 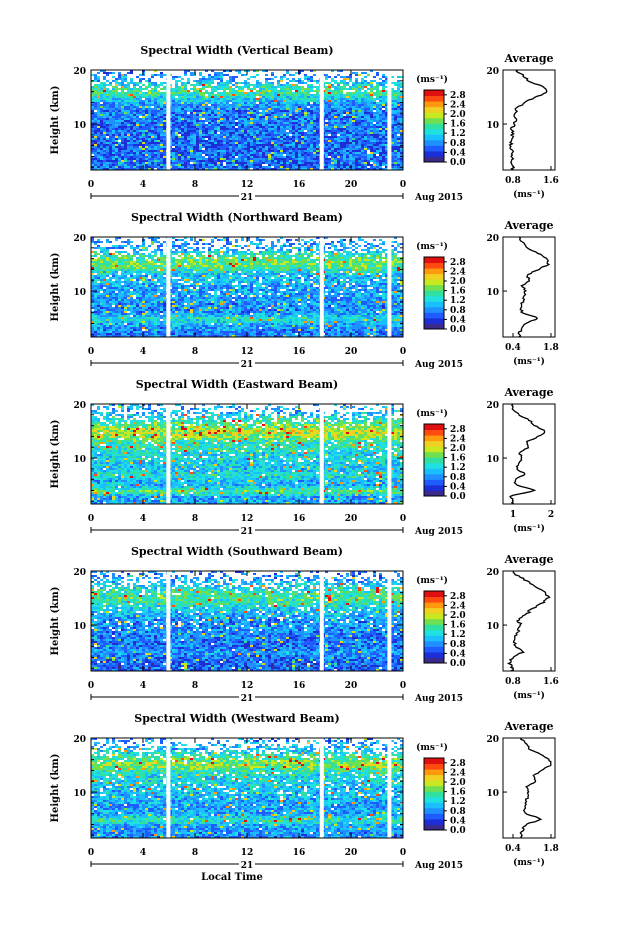 What do you see at coordinates (79, 72) in the screenshot?
I see `y-tick-label: 20` at bounding box center [79, 72].